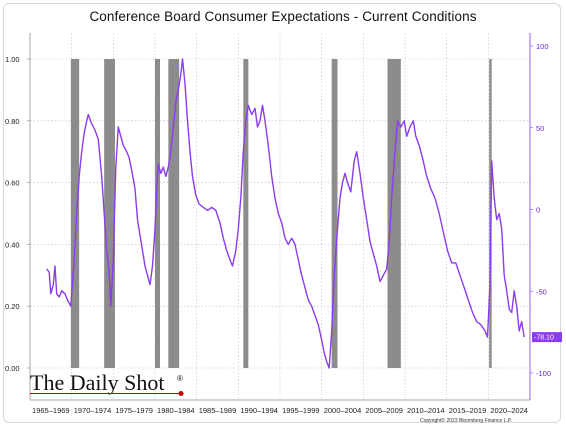 This screenshot has height=428, width=566. I want to click on x-tick-label: 2000–2004, so click(343, 410).